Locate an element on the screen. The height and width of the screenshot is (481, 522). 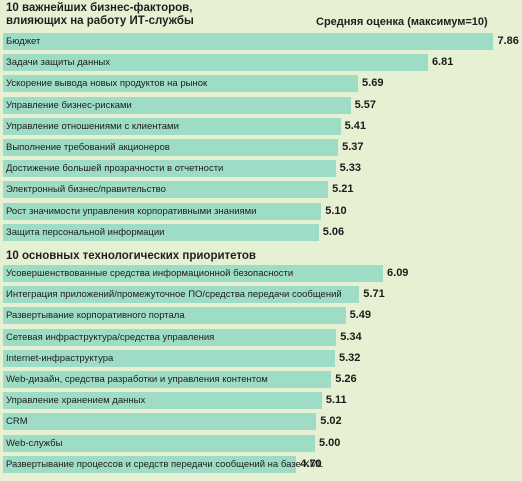
bar-value-label: 5.11 is located at coordinates (336, 400).